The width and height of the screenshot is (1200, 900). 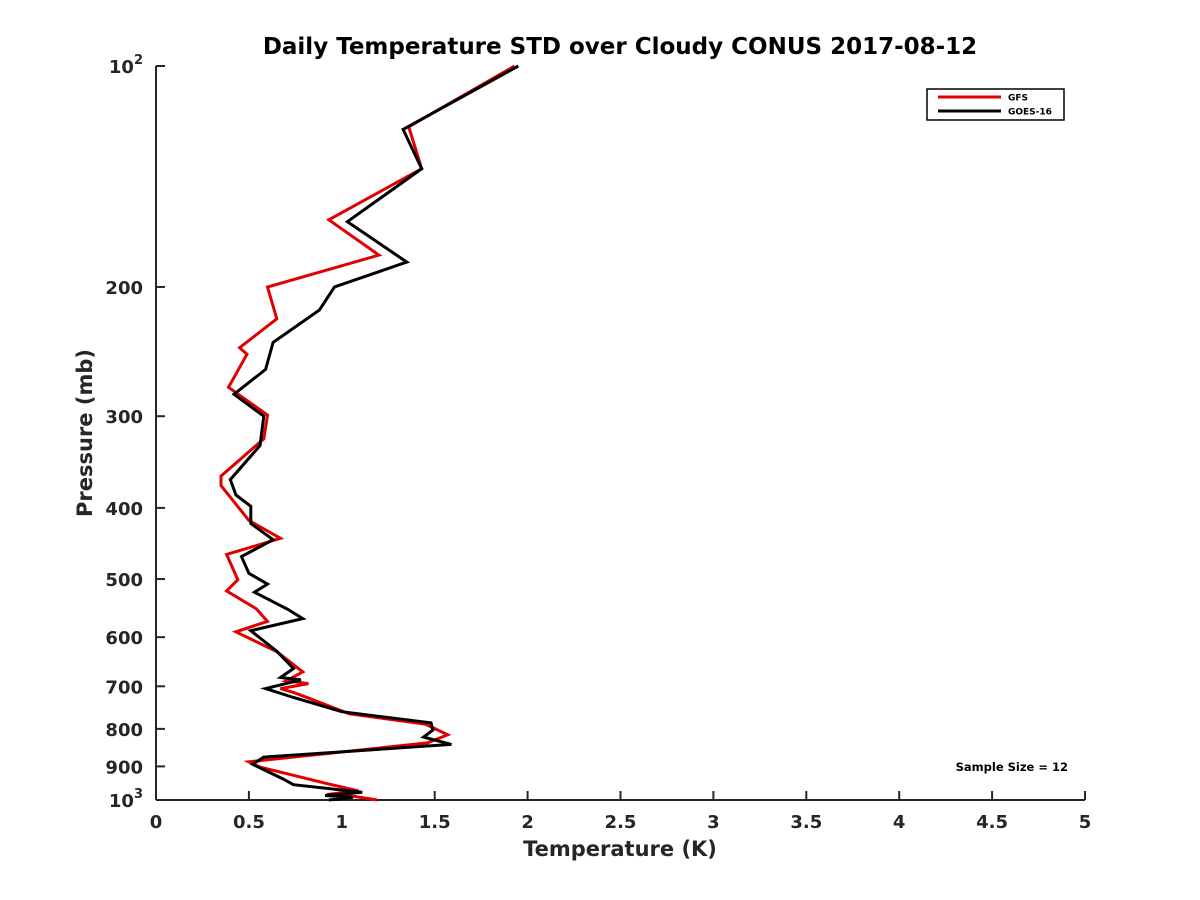 I want to click on legend-box, so click(x=995, y=104).